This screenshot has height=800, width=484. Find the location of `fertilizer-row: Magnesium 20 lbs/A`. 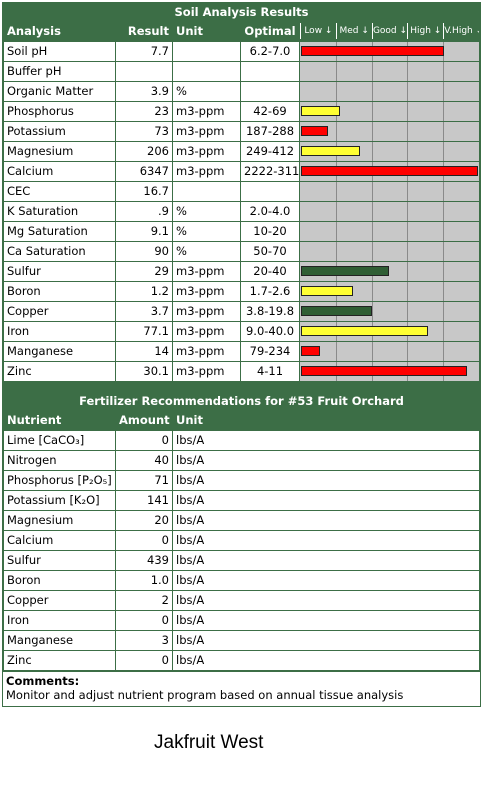

fertilizer-row: Magnesium 20 lbs/A is located at coordinates (241, 520).